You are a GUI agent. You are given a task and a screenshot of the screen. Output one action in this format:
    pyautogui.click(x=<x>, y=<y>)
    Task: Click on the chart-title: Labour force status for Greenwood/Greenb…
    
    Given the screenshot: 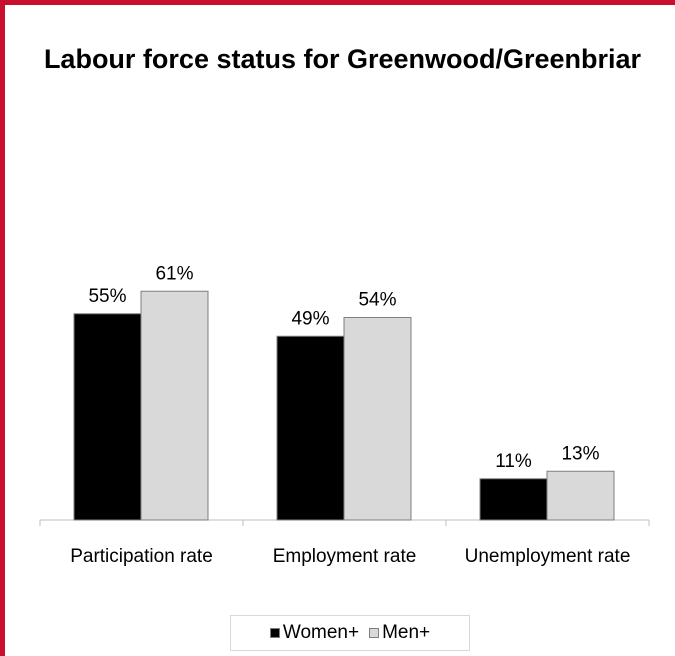 What is the action you would take?
    pyautogui.click(x=342, y=59)
    